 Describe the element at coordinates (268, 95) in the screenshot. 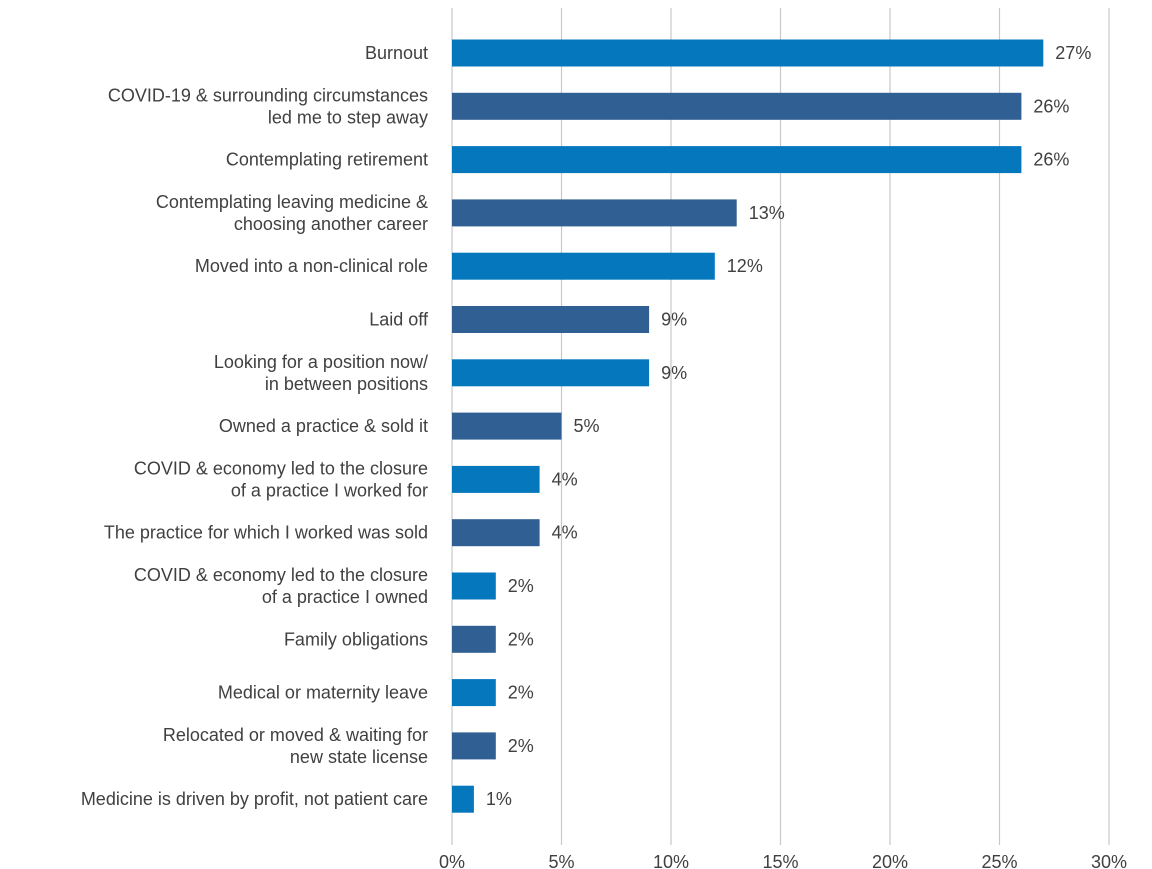

I see `category-label: COVID-19 & surrounding circumstances` at that location.